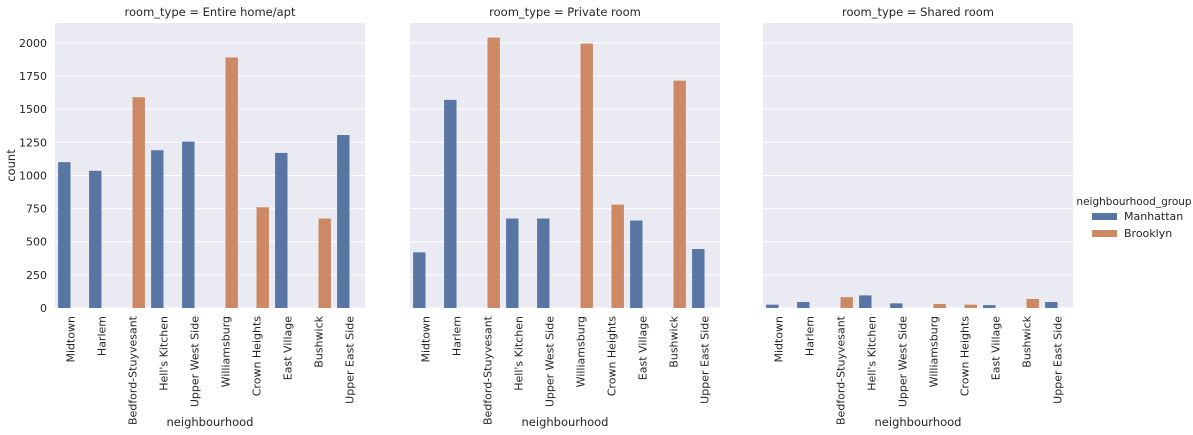  What do you see at coordinates (1153, 216) in the screenshot?
I see `legend-label-manhattan: Manhattan` at bounding box center [1153, 216].